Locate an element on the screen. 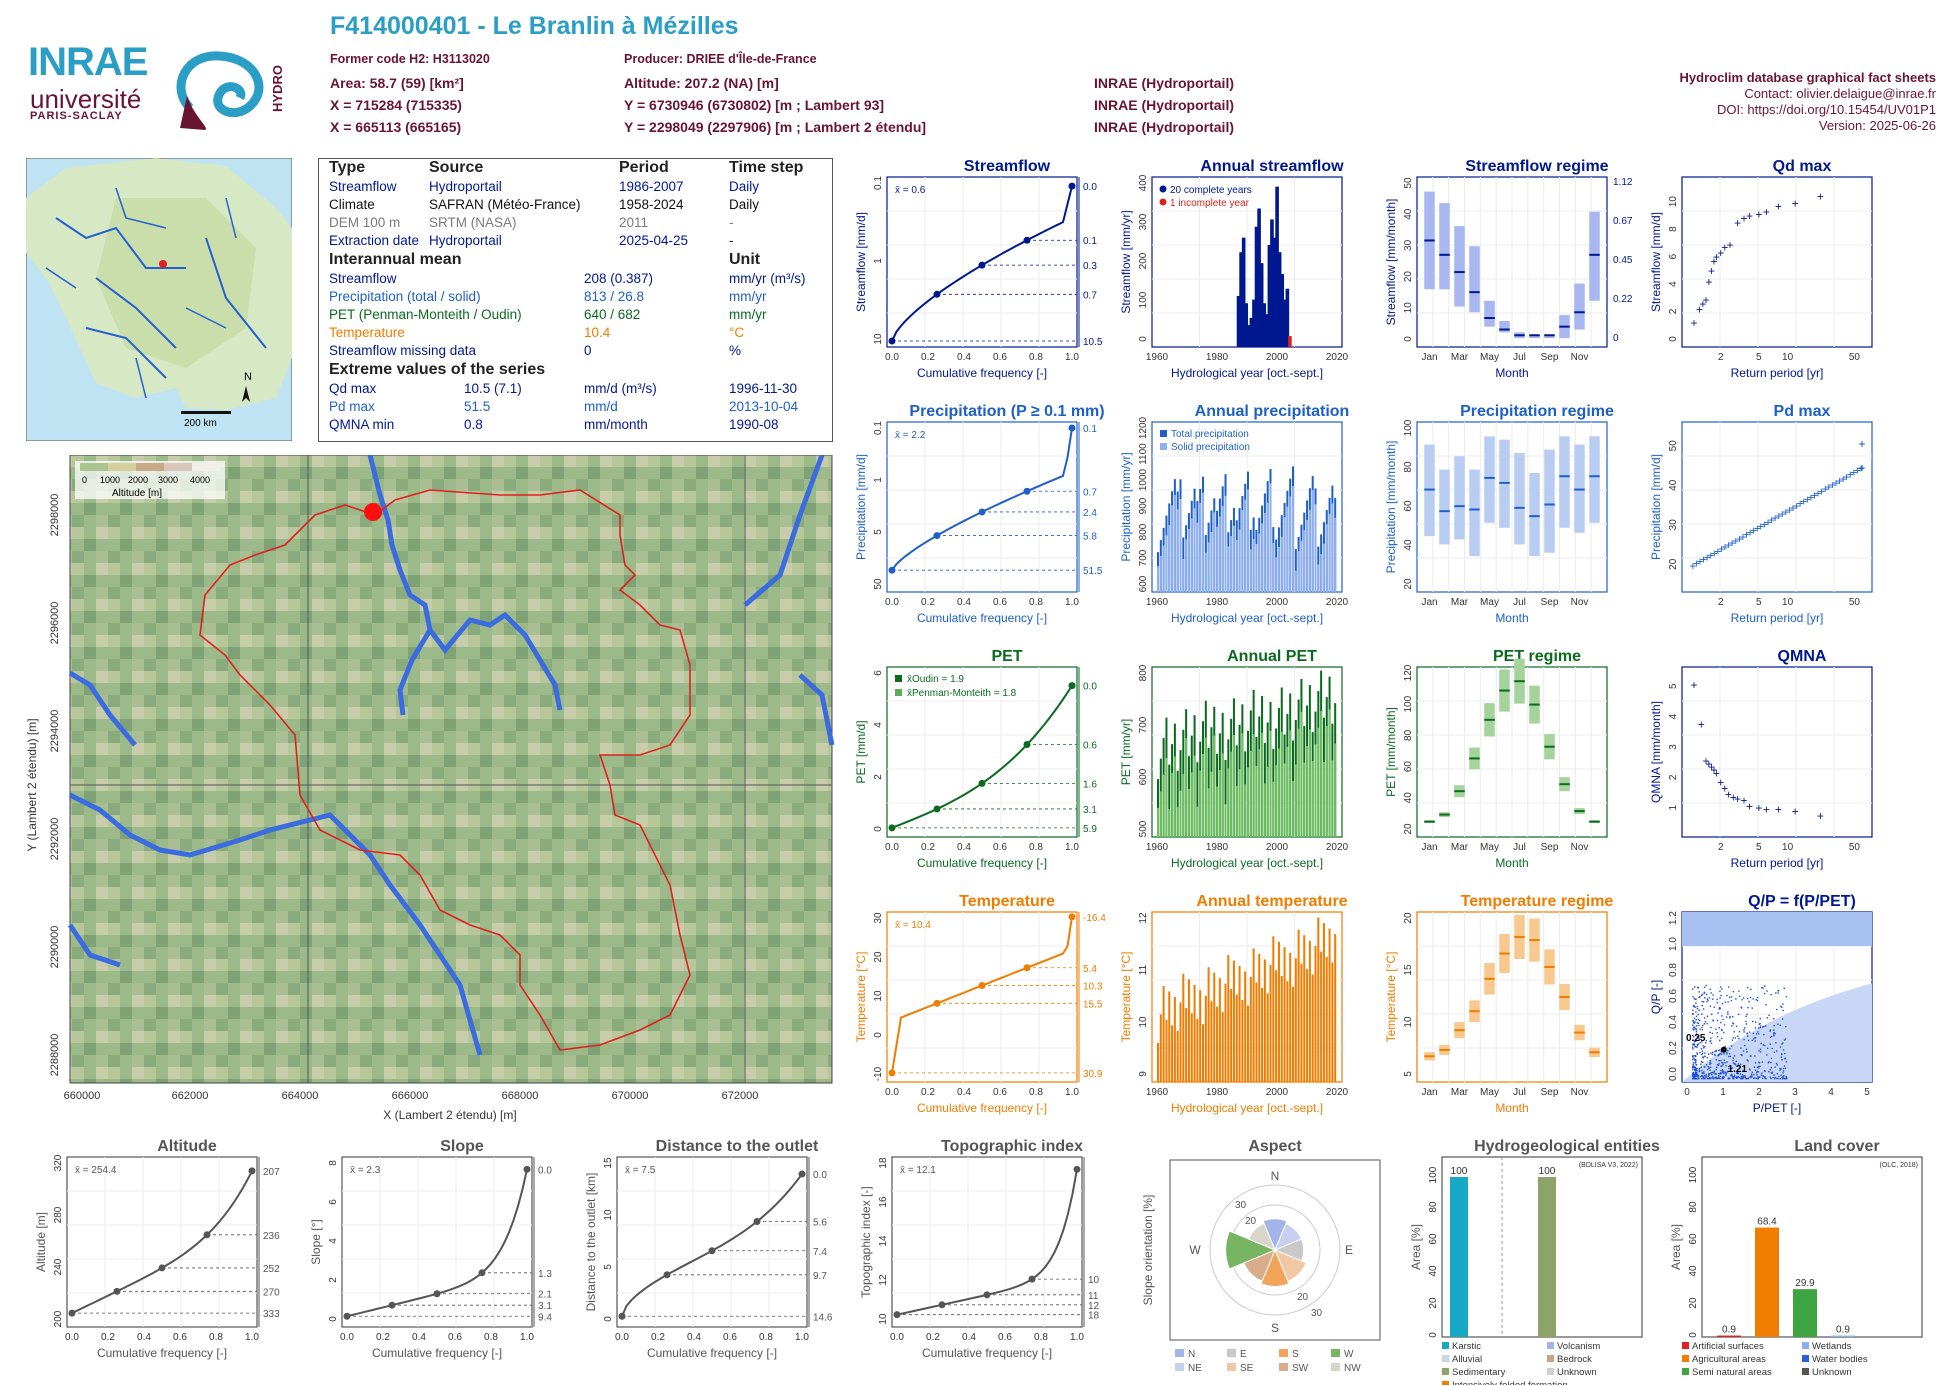 The height and width of the screenshot is (1386, 1960). month-label: Nov is located at coordinates (1580, 1092).